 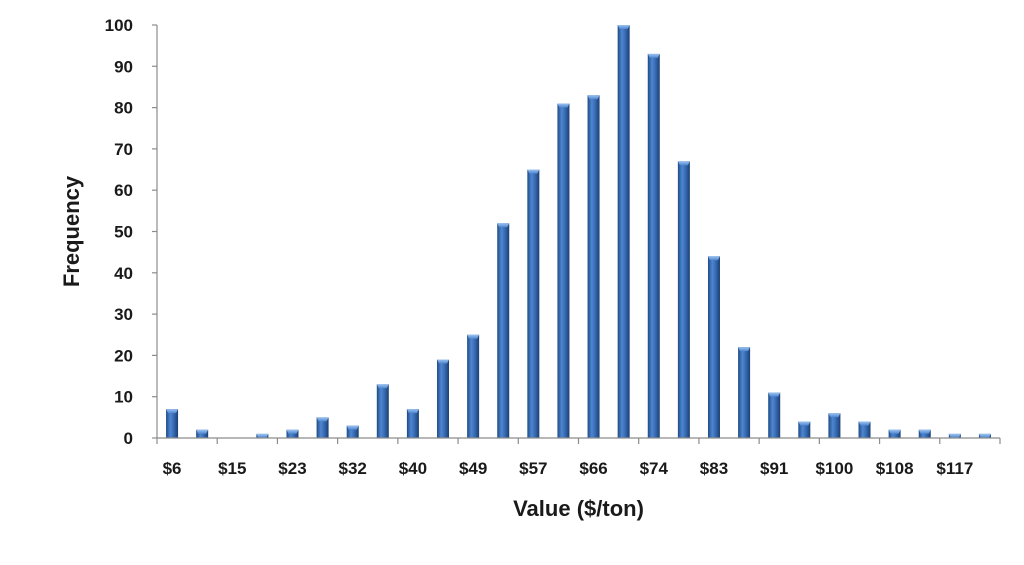 What do you see at coordinates (473, 468) in the screenshot?
I see `x-tick-label: $49` at bounding box center [473, 468].